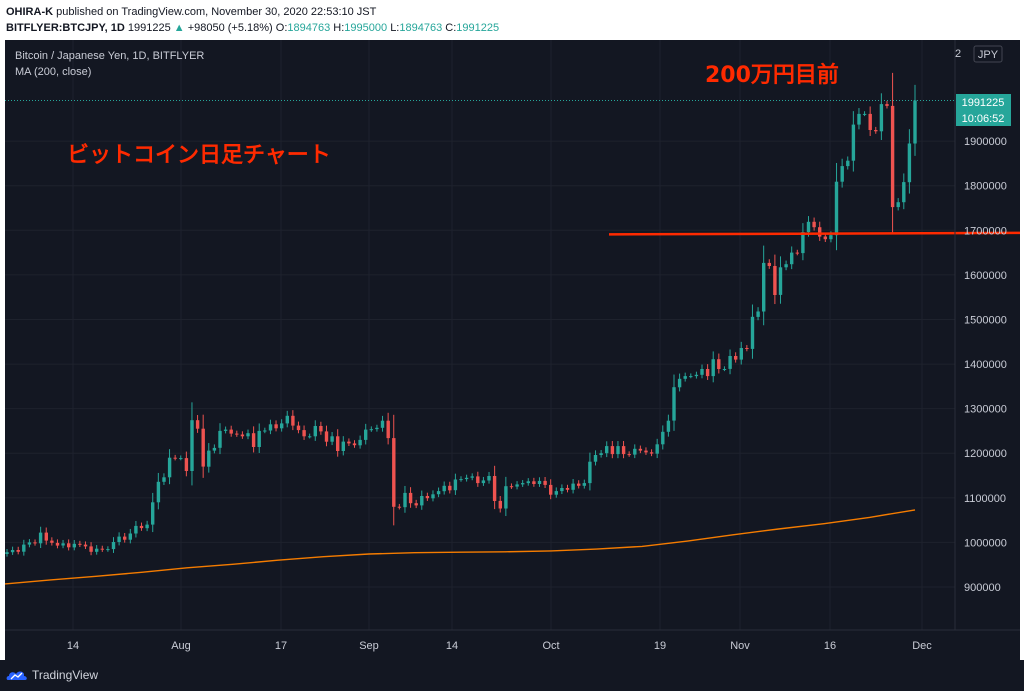  What do you see at coordinates (366, 28) in the screenshot?
I see `high-value: 1995000` at bounding box center [366, 28].